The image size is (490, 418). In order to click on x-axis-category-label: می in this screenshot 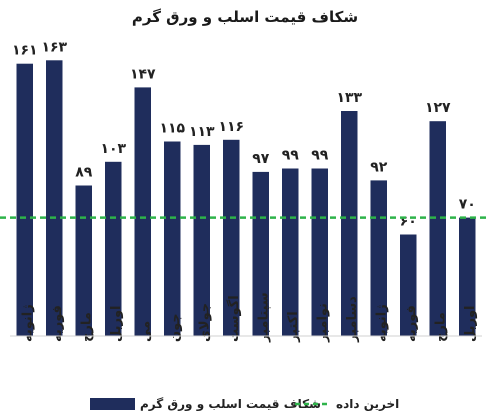, I will do `click(145, 331)`.